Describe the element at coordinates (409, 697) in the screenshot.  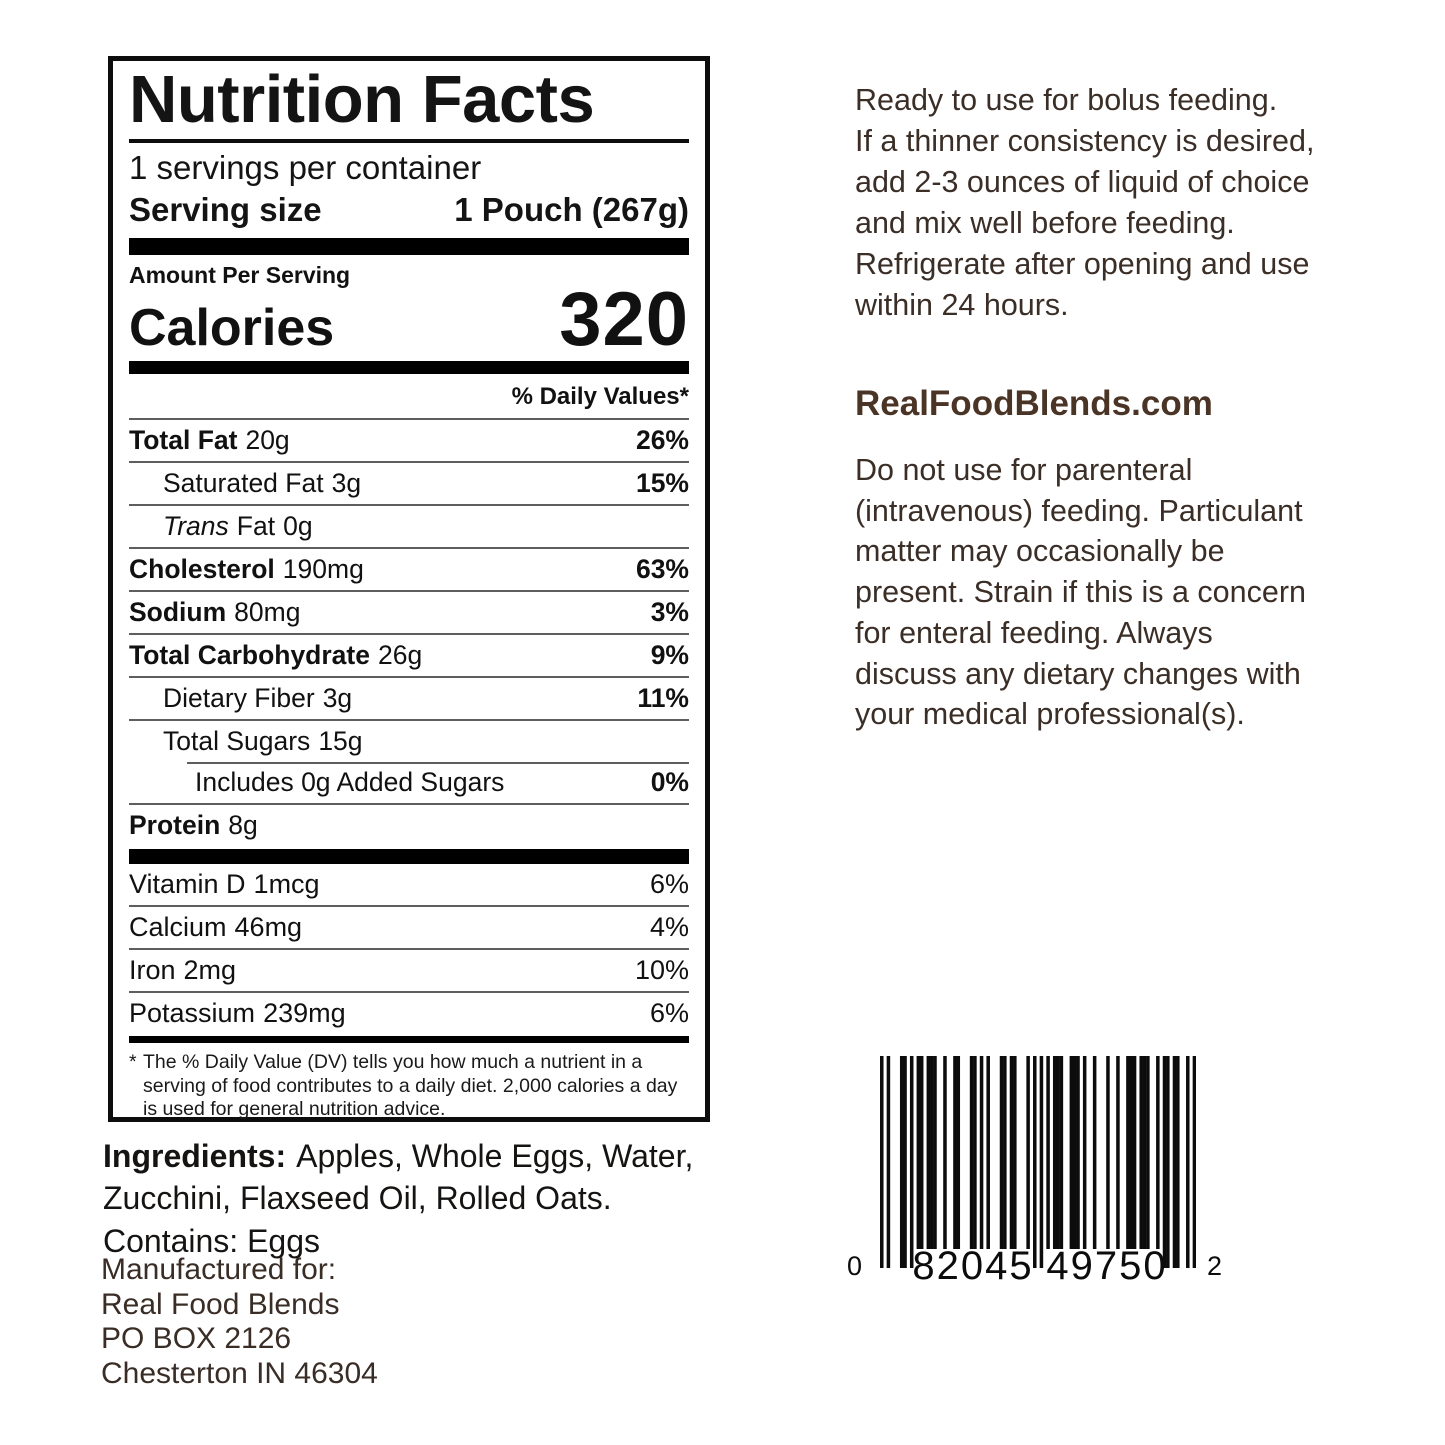
I see `nutrient-row-dietary-fiber: Dietary Fiber 3g 11%` at that location.